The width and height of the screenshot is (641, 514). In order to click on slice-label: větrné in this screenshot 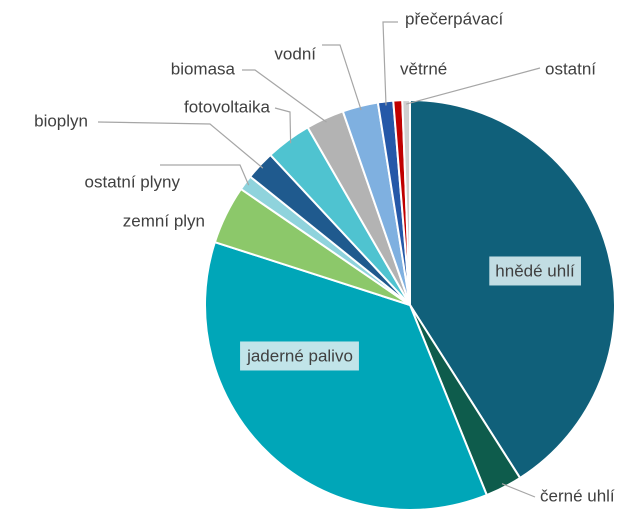, I will do `click(423, 68)`.